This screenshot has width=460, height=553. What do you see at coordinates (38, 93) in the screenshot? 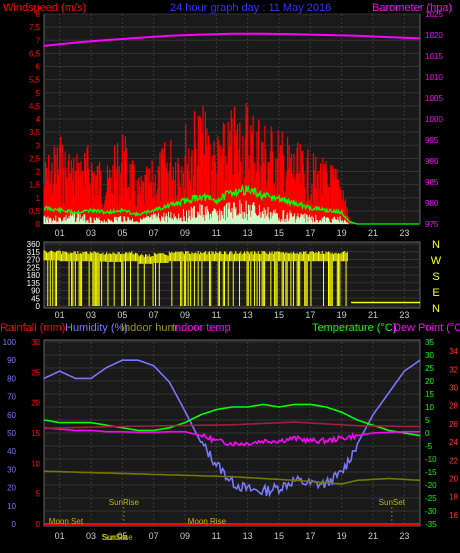
I see `windspeed-tick-label: 5` at bounding box center [38, 93].